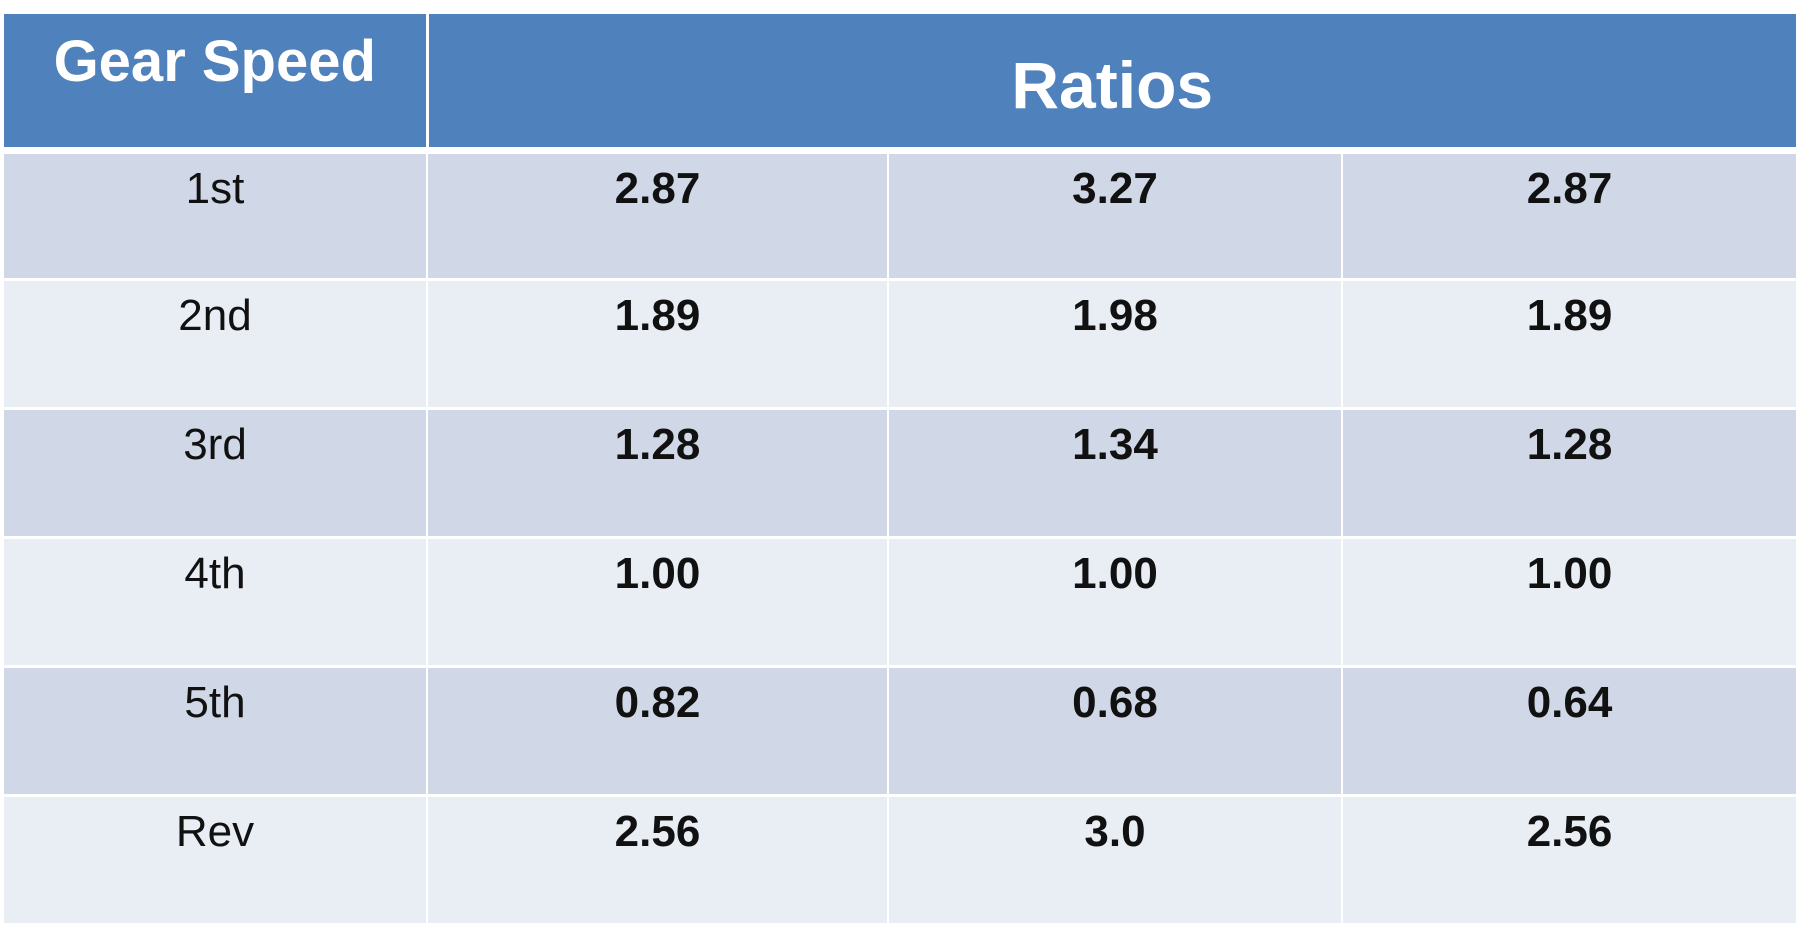 This screenshot has height=943, width=1800. I want to click on gear-cell: 1st, so click(216, 215).